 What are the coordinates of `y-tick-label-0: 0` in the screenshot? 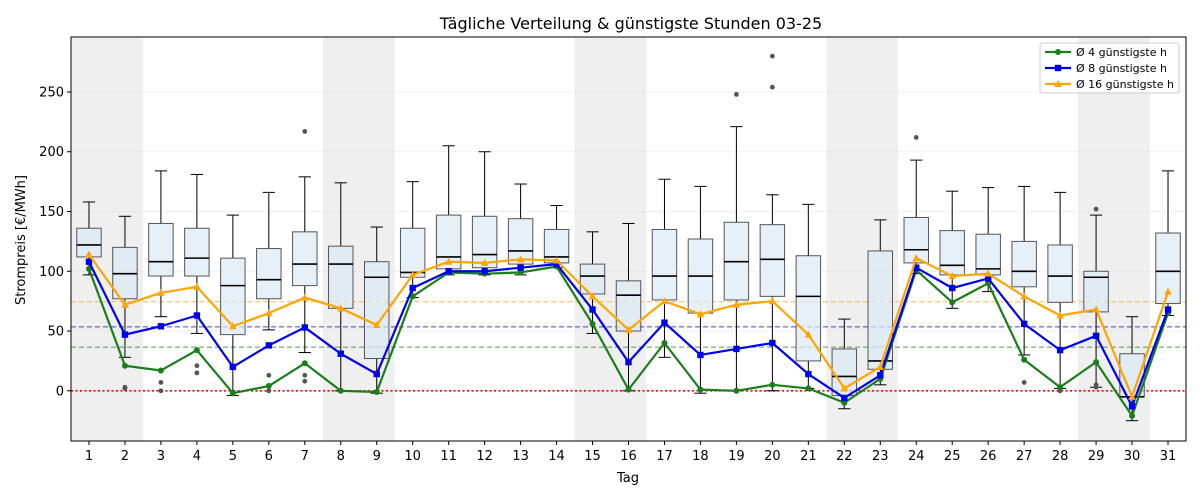 It's located at (60, 391).